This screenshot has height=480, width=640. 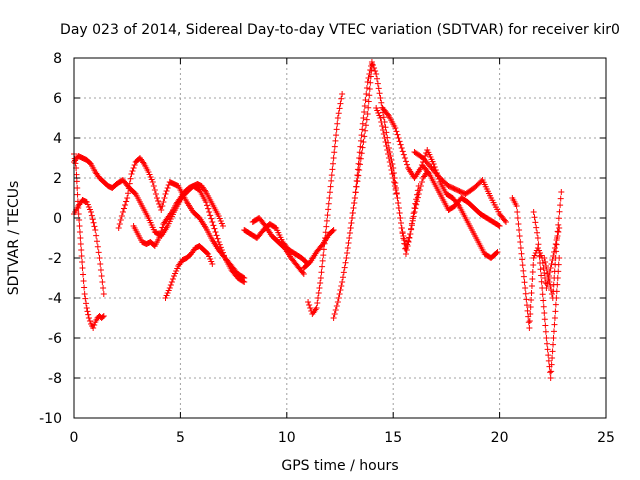 I want to click on y-tick-label: -4, so click(x=55, y=299).